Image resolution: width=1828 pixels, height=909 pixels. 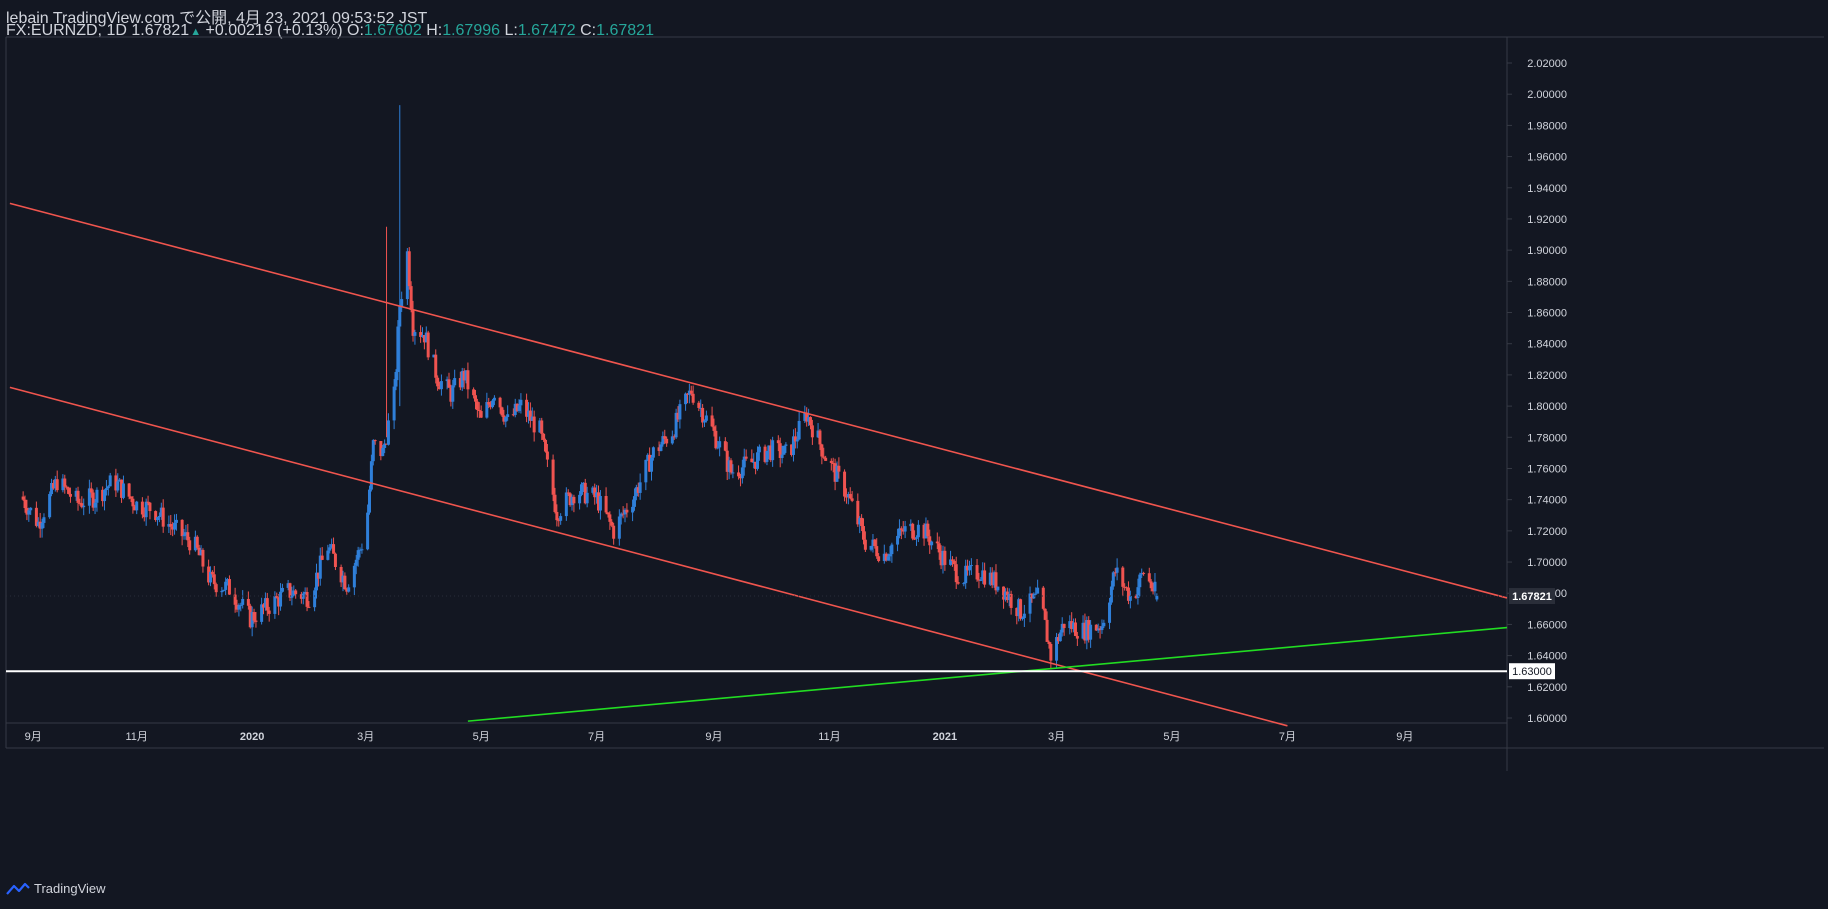 I want to click on x-tick-label: 2021, so click(x=945, y=737).